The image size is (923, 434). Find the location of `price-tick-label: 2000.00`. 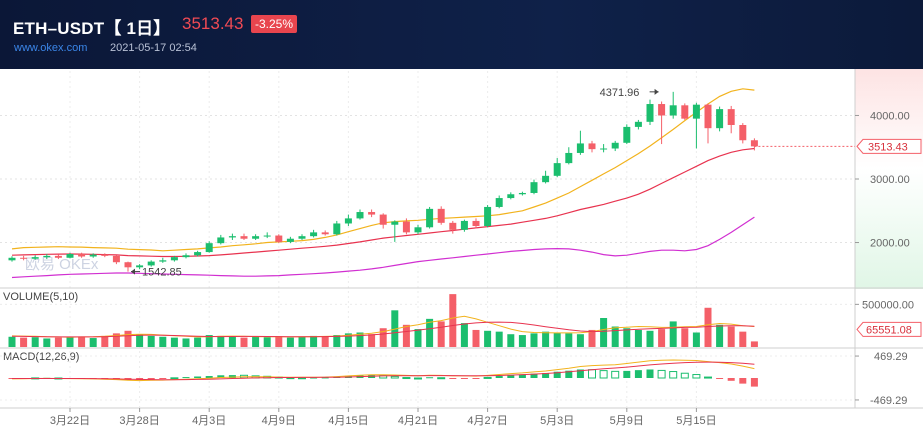

price-tick-label: 2000.00 is located at coordinates (890, 244).